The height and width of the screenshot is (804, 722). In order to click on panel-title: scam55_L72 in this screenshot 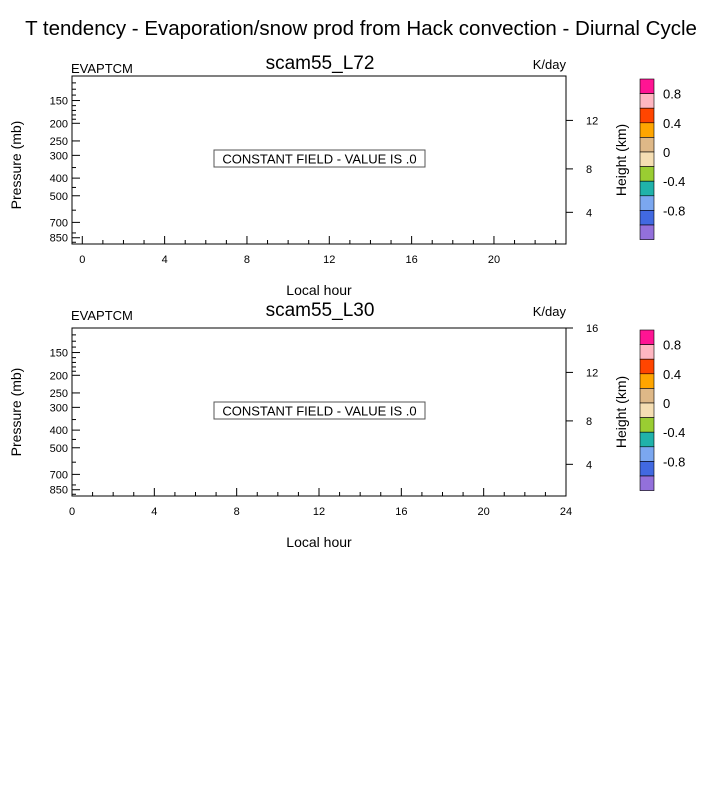, I will do `click(320, 63)`.